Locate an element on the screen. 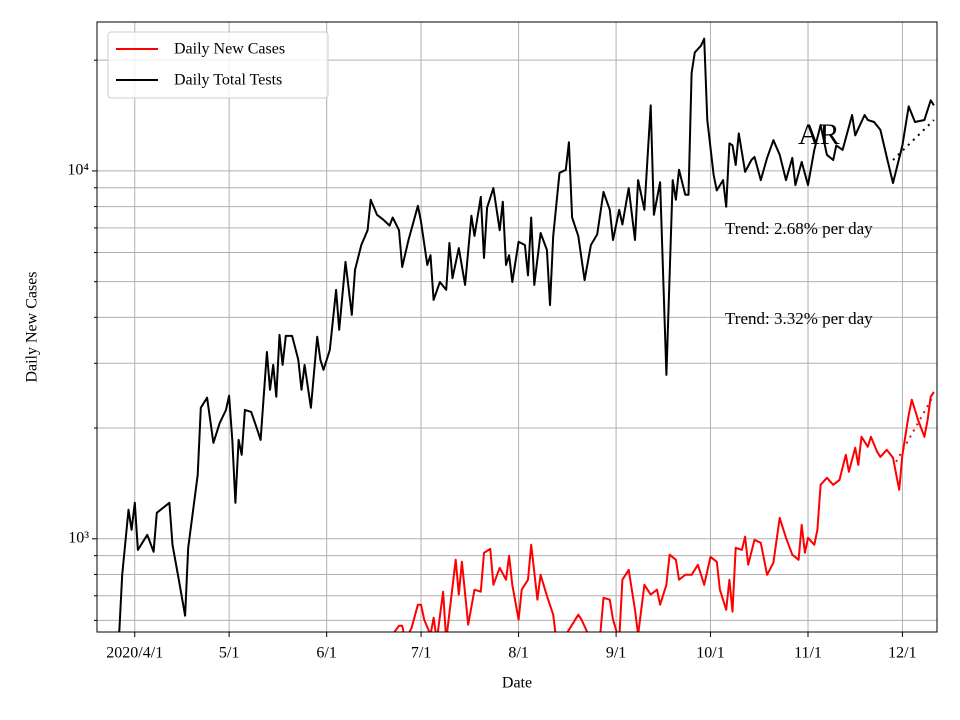  y-axis-label: Daily New Cases is located at coordinates (32, 326).